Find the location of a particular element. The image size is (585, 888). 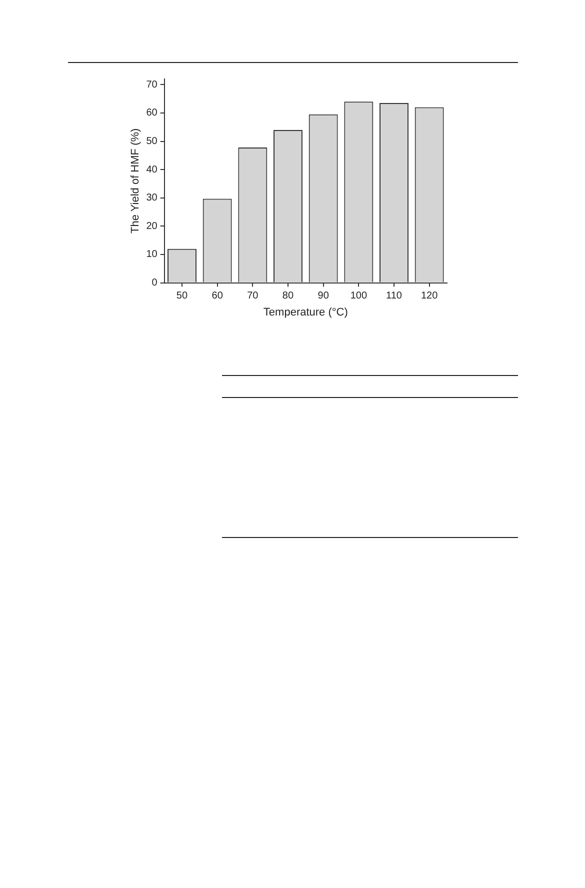

x-tick-label: 100 is located at coordinates (359, 296).